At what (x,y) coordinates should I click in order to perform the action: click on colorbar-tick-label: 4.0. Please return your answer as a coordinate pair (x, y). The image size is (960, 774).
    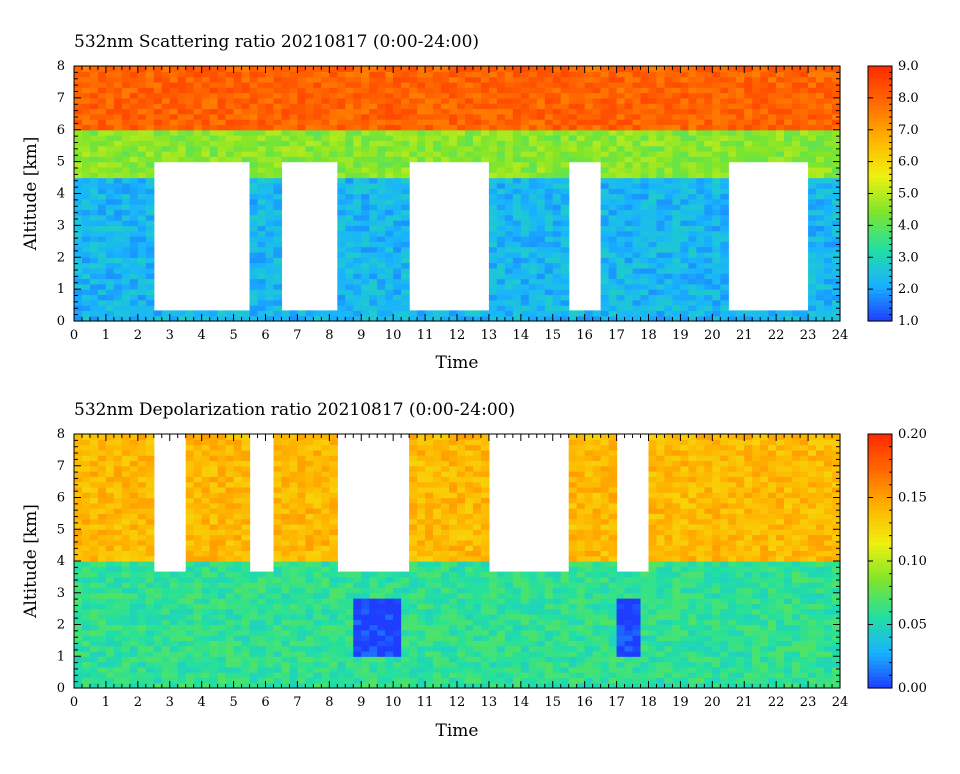
    Looking at the image, I should click on (908, 225).